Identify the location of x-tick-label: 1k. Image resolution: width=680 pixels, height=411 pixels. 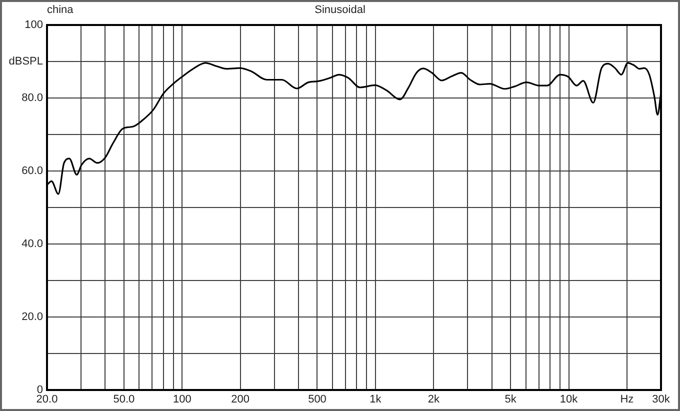
(376, 400).